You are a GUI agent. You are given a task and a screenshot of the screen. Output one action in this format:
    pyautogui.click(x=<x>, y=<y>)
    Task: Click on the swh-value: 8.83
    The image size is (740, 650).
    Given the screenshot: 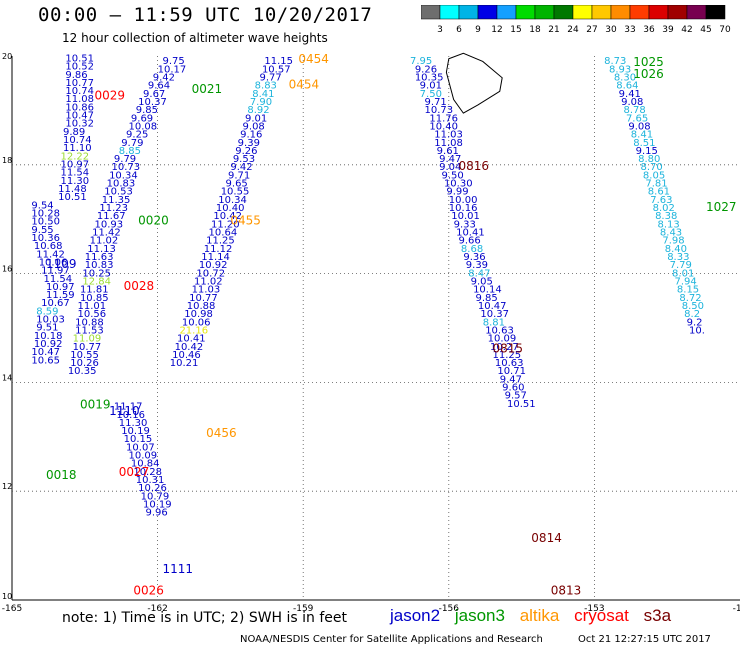 What is the action you would take?
    pyautogui.click(x=266, y=86)
    